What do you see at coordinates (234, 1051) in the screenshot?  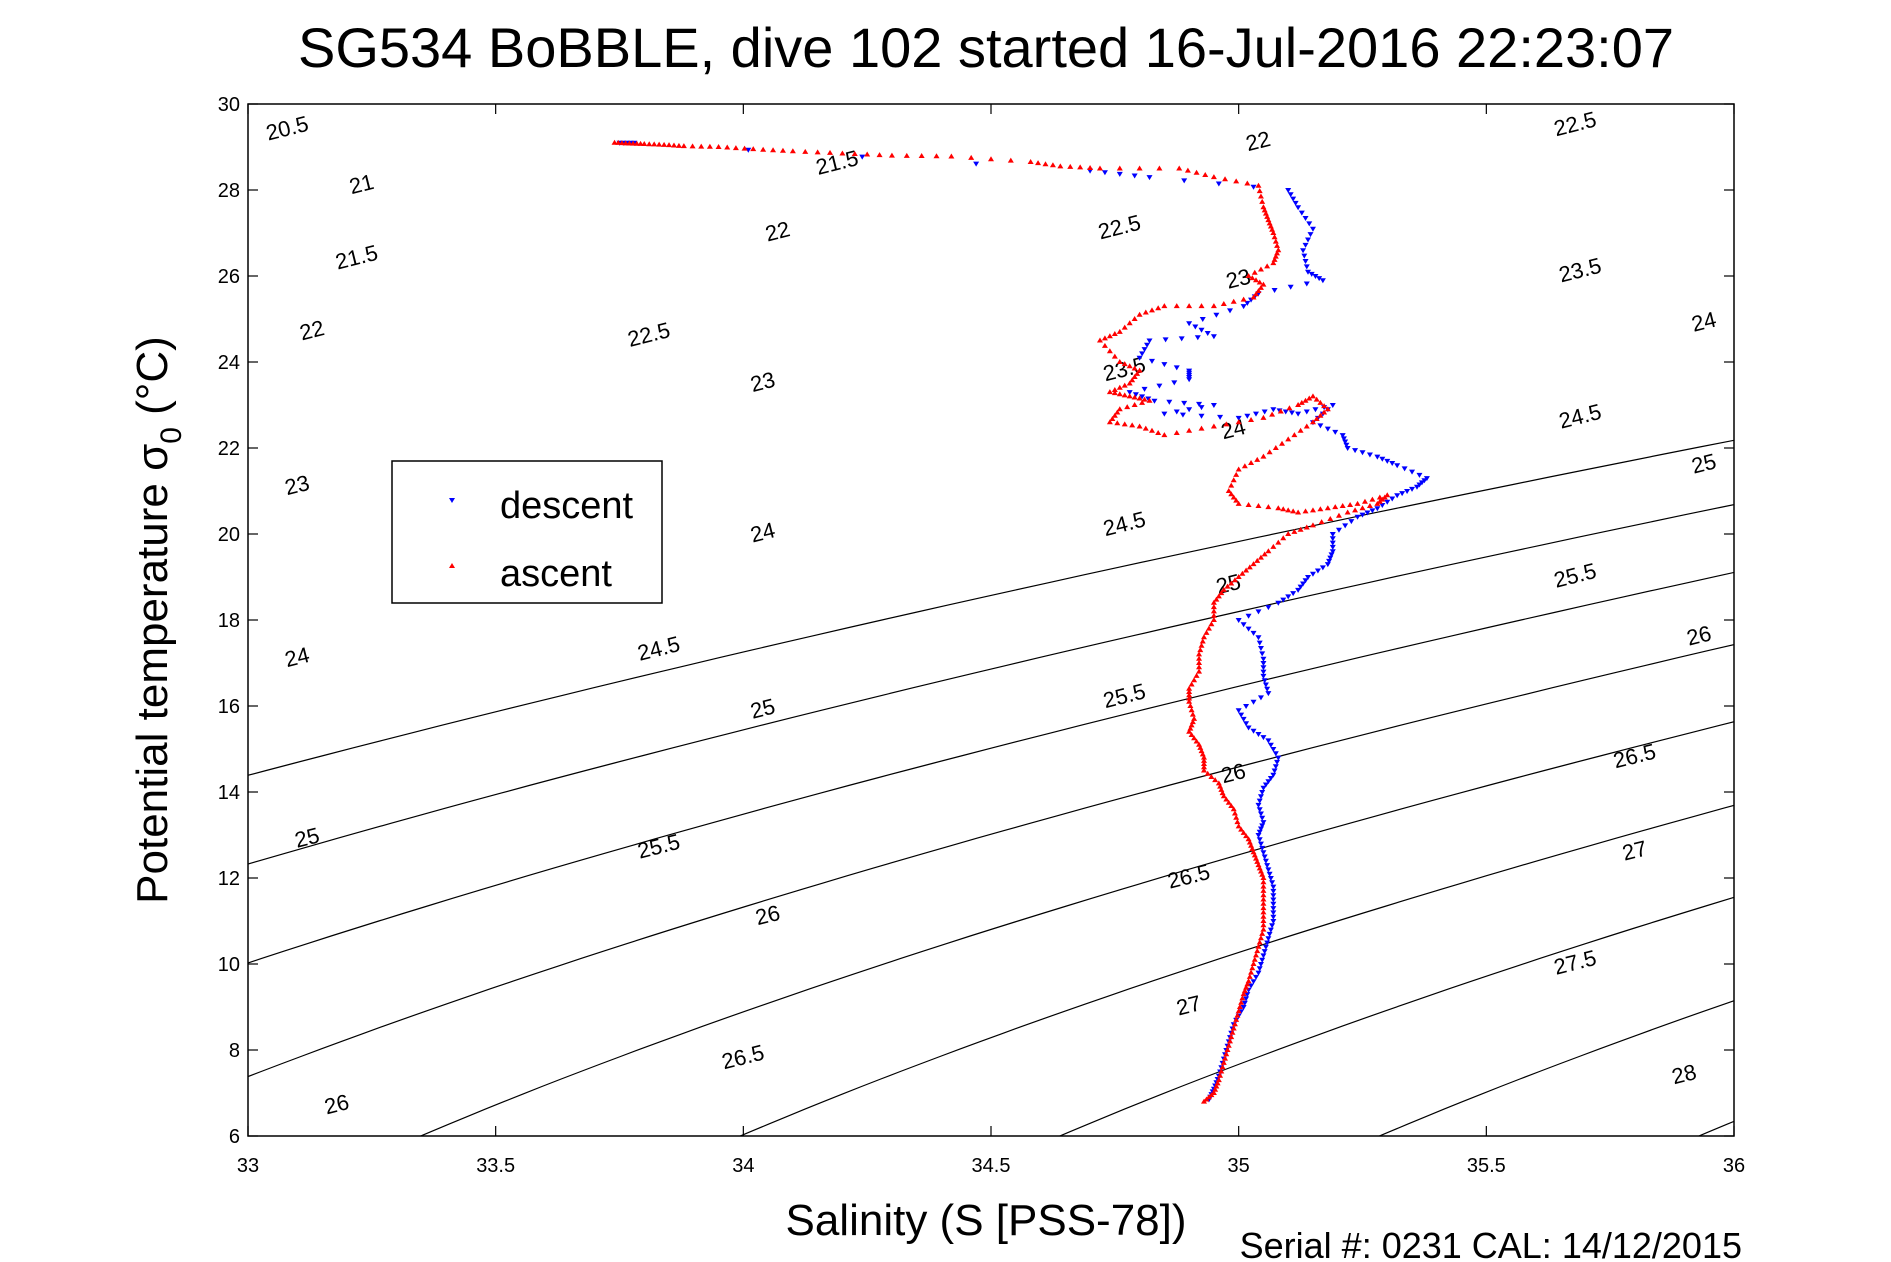 I see `y-tick-label: 8` at bounding box center [234, 1051].